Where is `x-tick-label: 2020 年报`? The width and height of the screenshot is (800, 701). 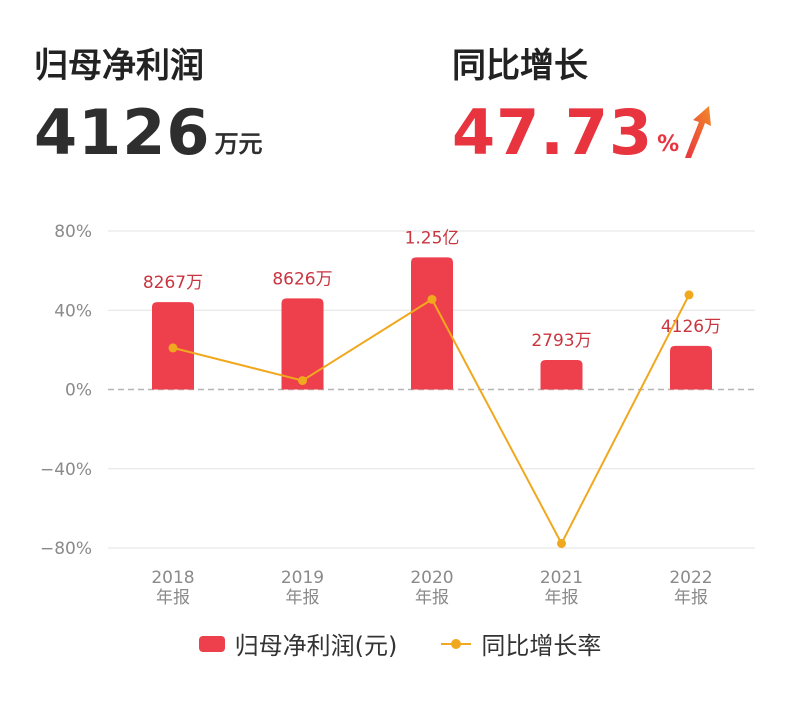 x-tick-label: 2020 年报 is located at coordinates (431, 588).